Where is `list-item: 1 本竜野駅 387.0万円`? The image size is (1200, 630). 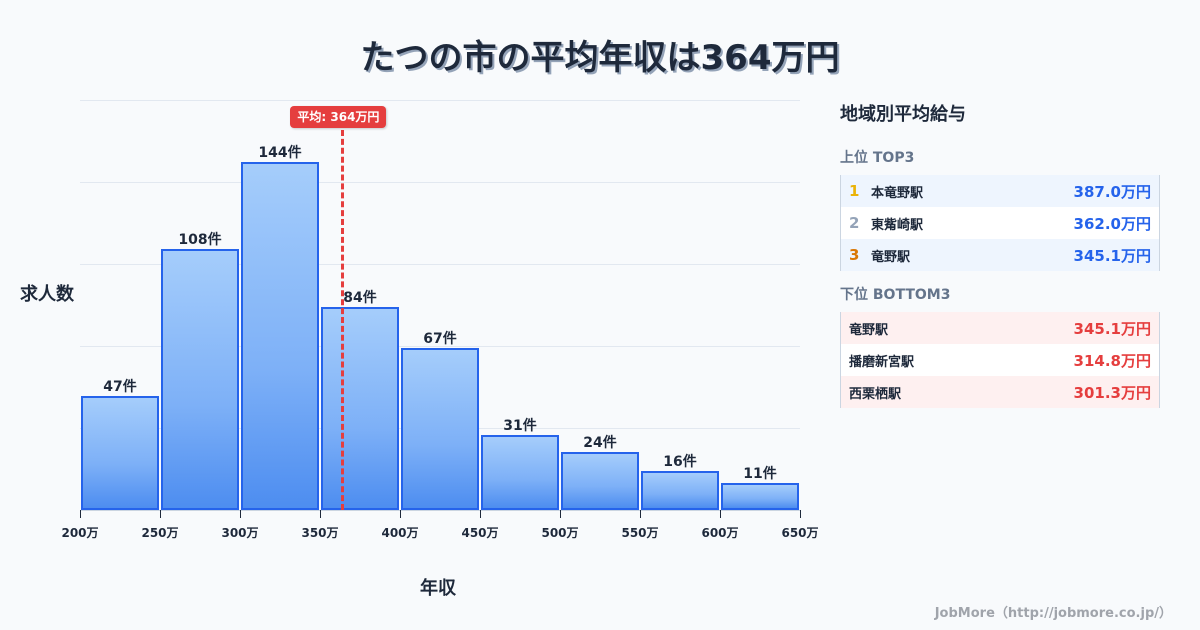
list-item: 1 本竜野駅 387.0万円 is located at coordinates (1000, 191).